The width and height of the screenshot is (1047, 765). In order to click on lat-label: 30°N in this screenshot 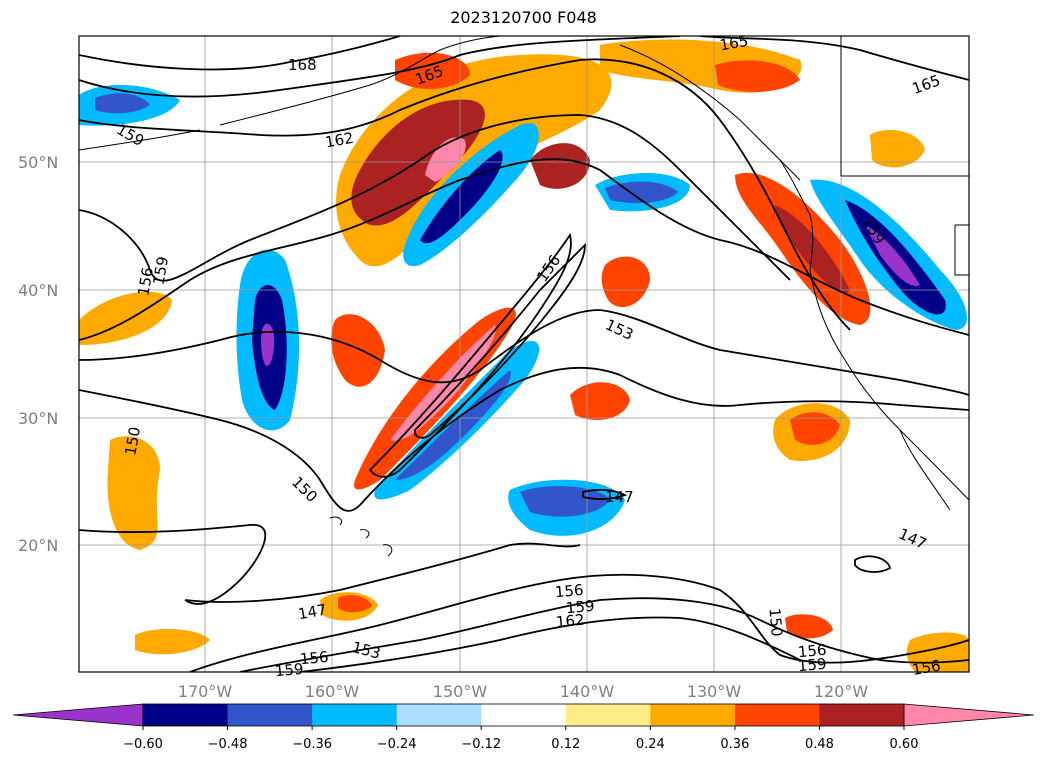, I will do `click(38, 418)`.